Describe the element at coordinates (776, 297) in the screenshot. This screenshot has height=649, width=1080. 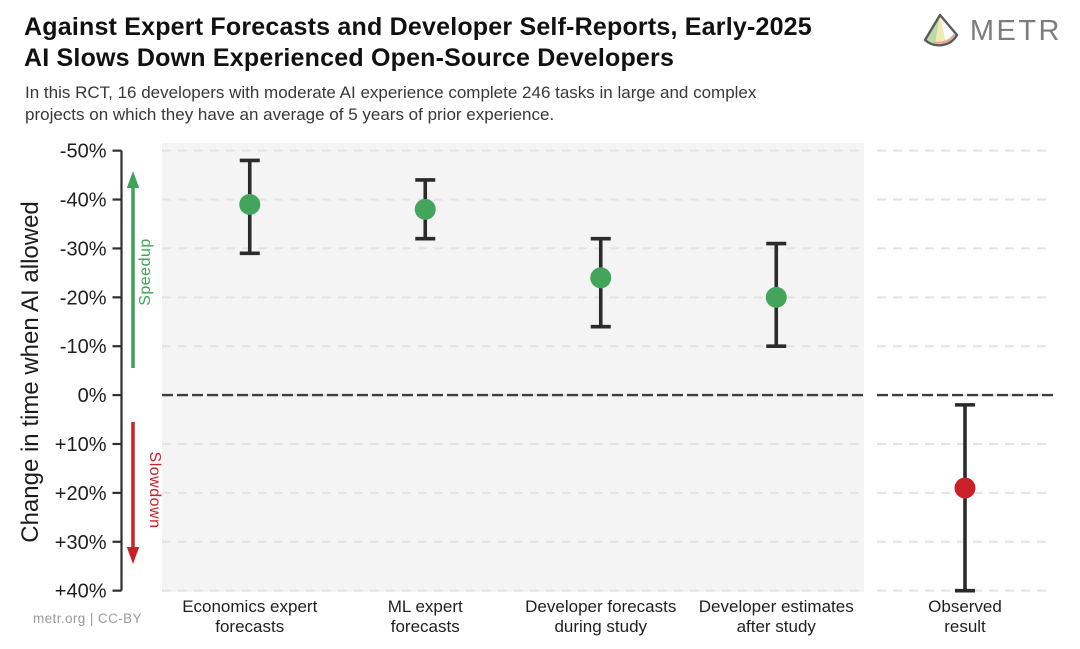
I see `data-point-developer-estimates-after-study` at that location.